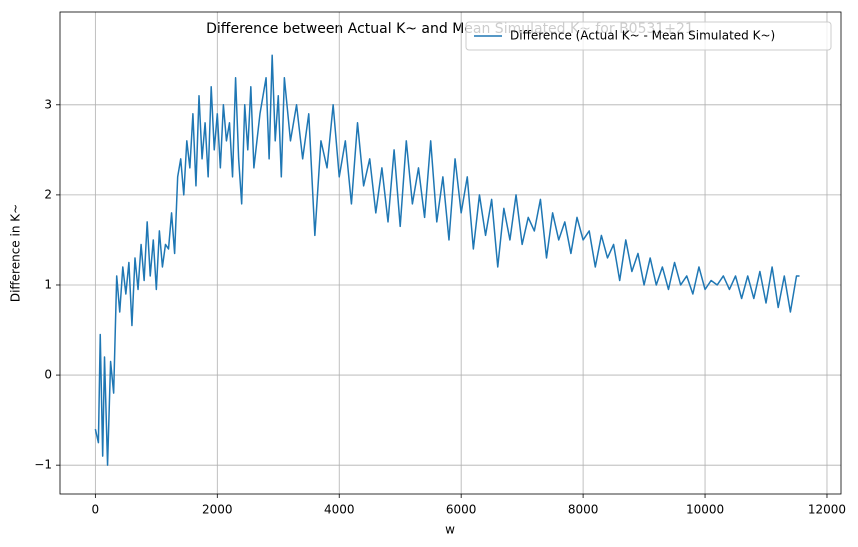  What do you see at coordinates (583, 510) in the screenshot?
I see `x-tick-label: 8000` at bounding box center [583, 510].